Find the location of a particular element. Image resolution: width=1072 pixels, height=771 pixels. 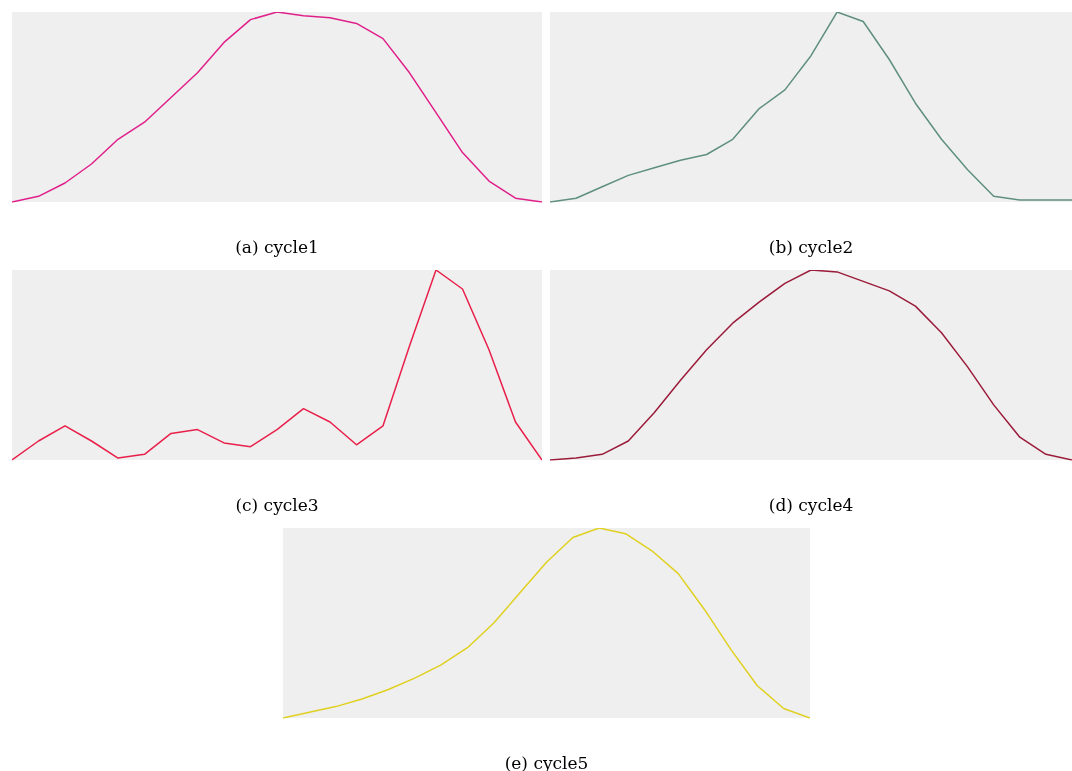

text: (d) cycle4 is located at coordinates (811, 504).